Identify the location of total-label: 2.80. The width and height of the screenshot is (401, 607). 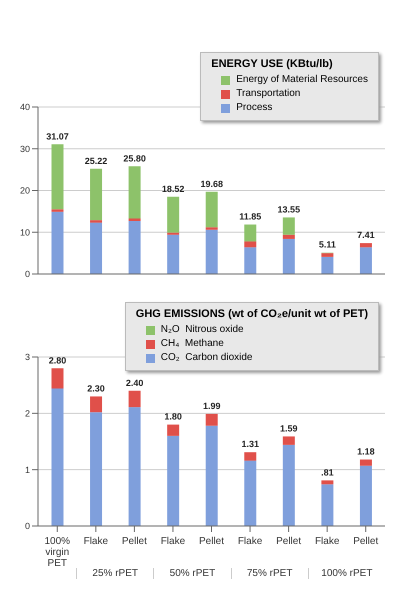
(57, 360).